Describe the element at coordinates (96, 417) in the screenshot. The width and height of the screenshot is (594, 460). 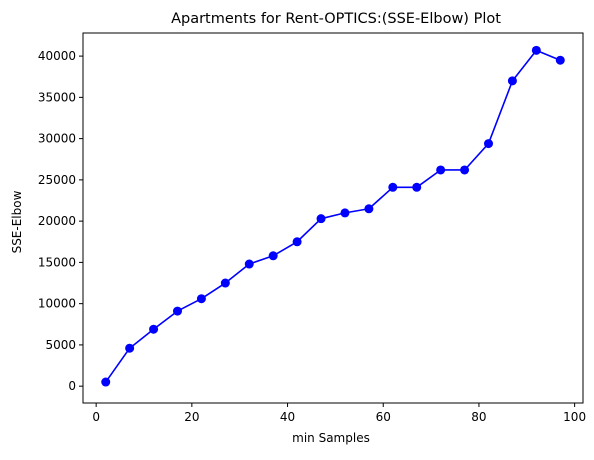
I see `x-tick-label: 0` at that location.